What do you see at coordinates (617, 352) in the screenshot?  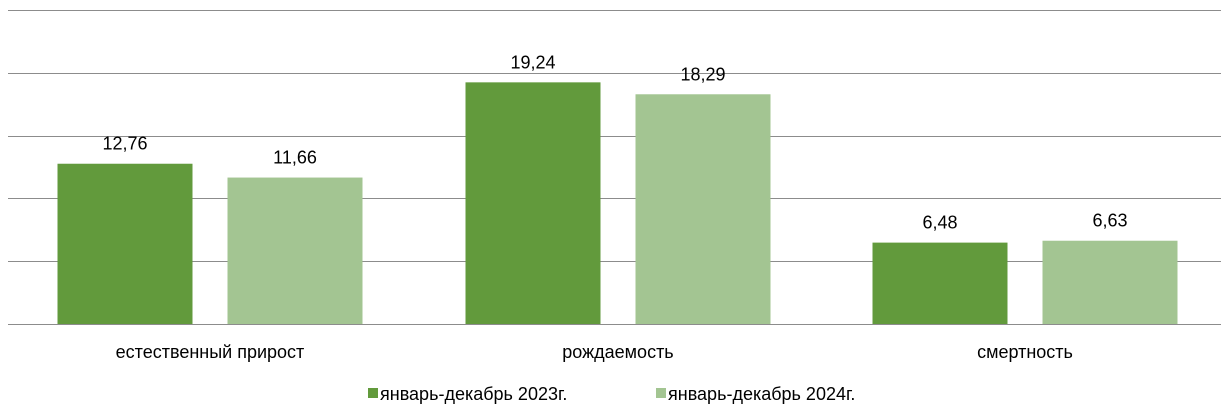 I see `category-label: рождаемость` at bounding box center [617, 352].